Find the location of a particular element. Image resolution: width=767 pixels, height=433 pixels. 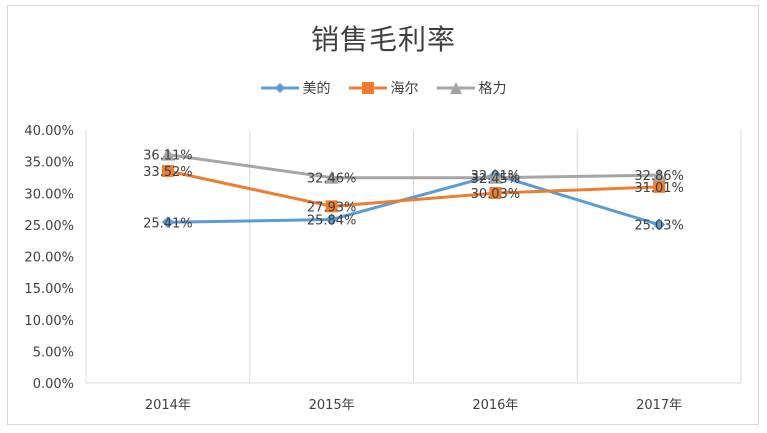

legend-item-haier: 海尔 is located at coordinates (383, 88).